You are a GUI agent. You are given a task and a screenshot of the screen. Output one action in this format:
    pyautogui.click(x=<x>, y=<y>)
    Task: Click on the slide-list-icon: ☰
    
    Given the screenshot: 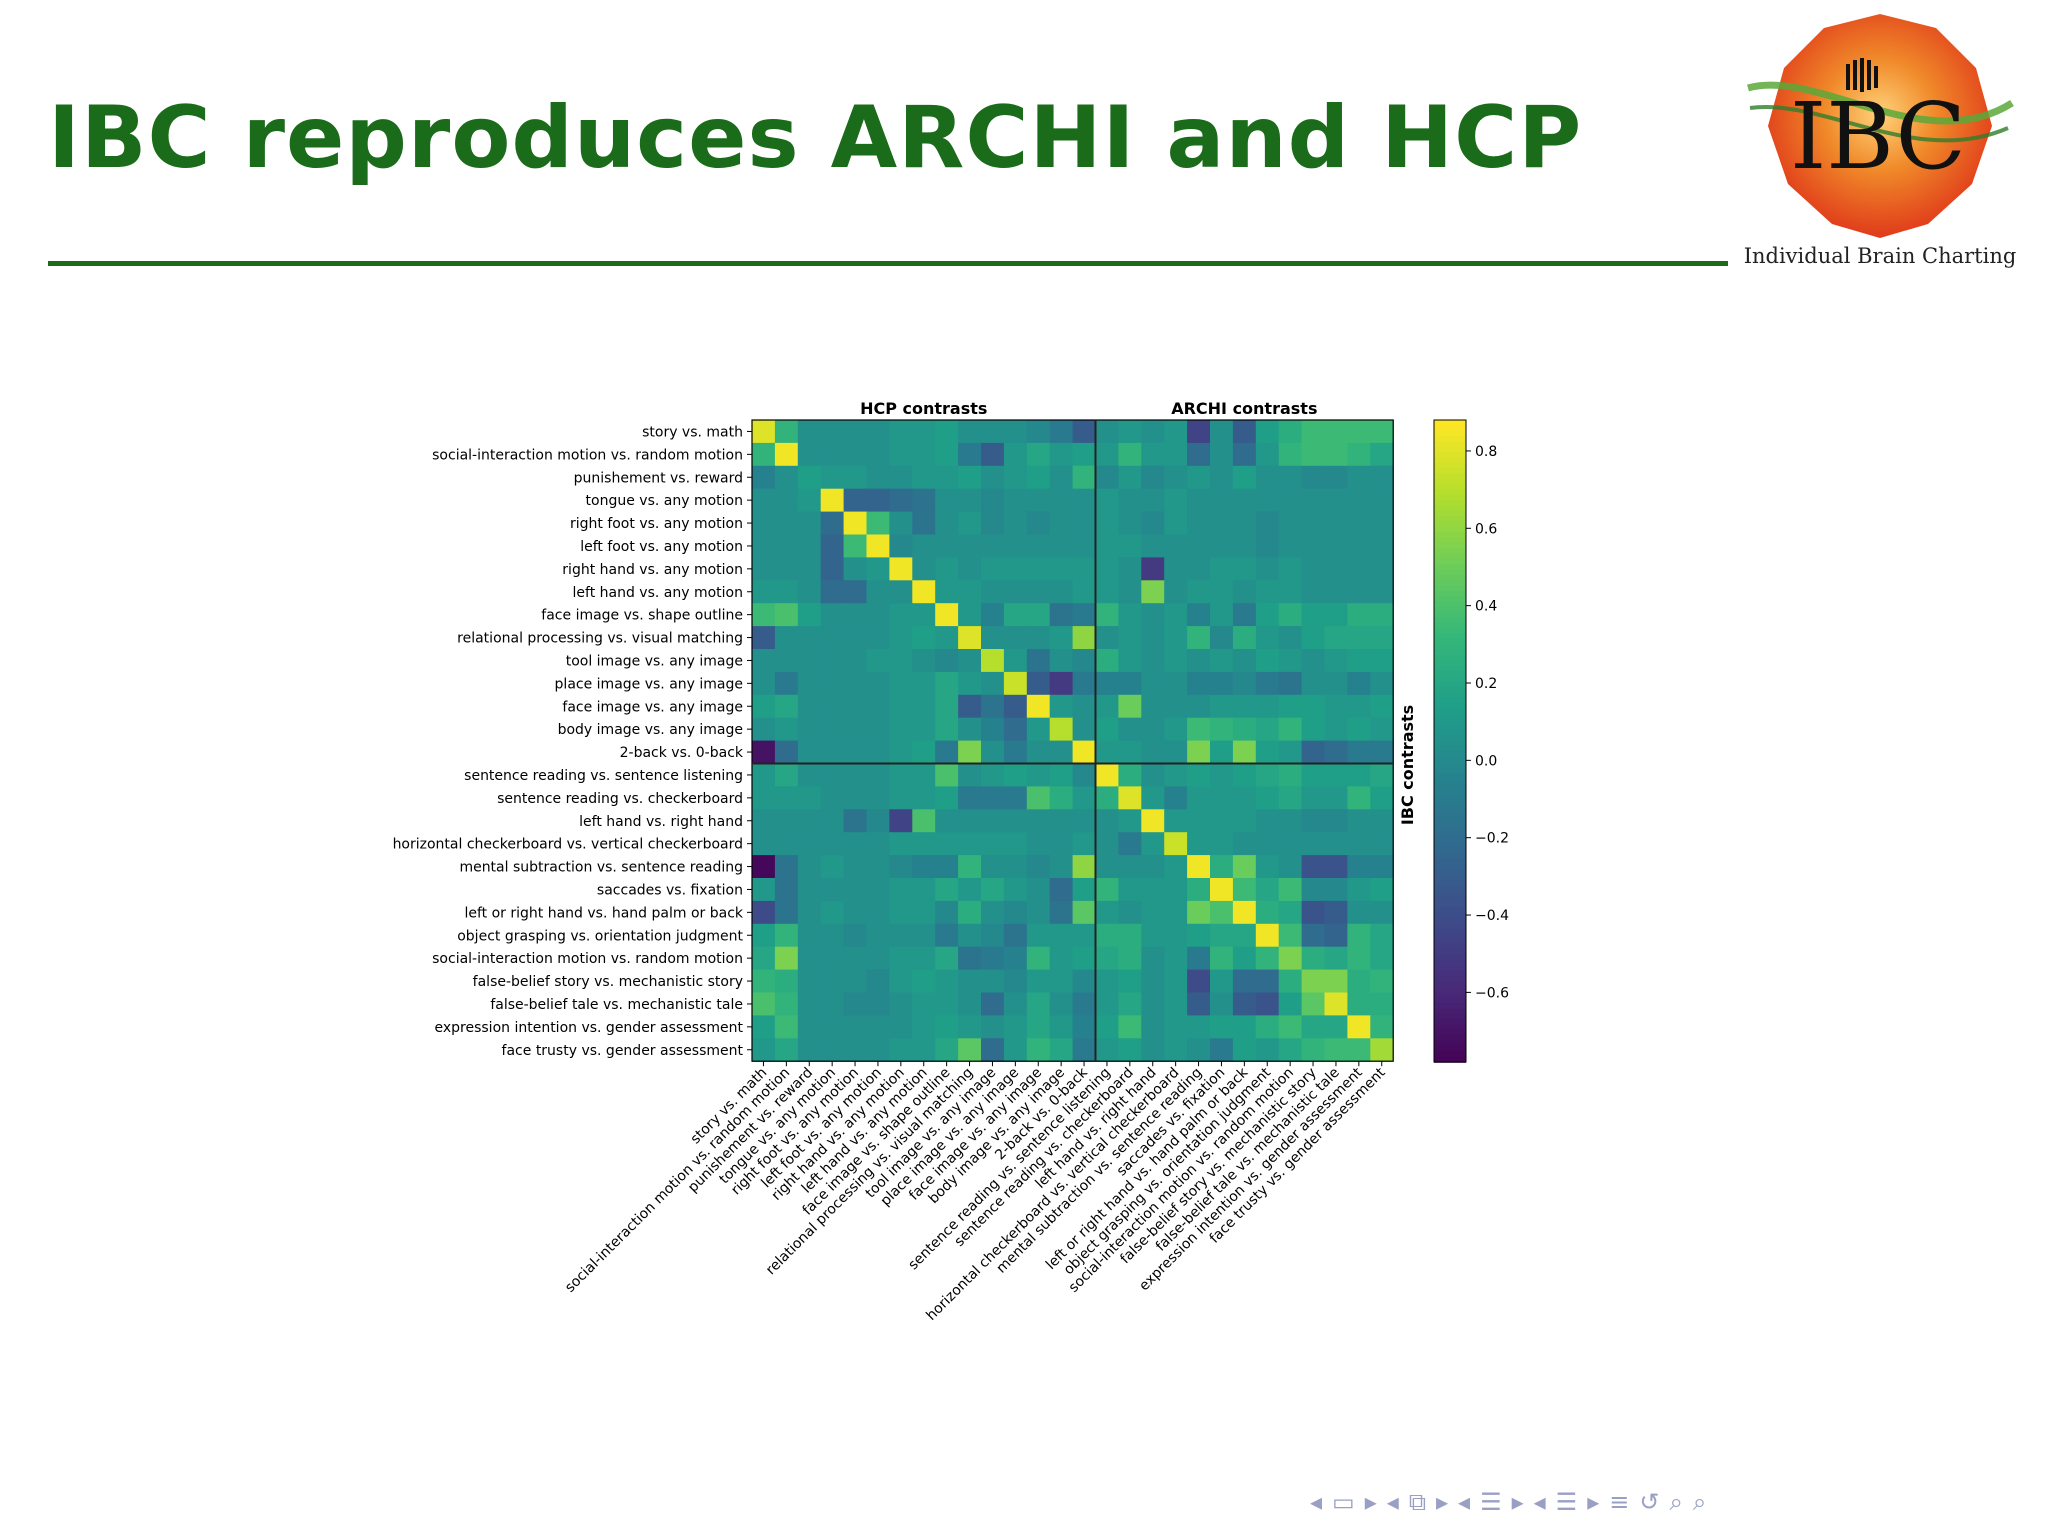 What is the action you would take?
    pyautogui.click(x=1567, y=1502)
    